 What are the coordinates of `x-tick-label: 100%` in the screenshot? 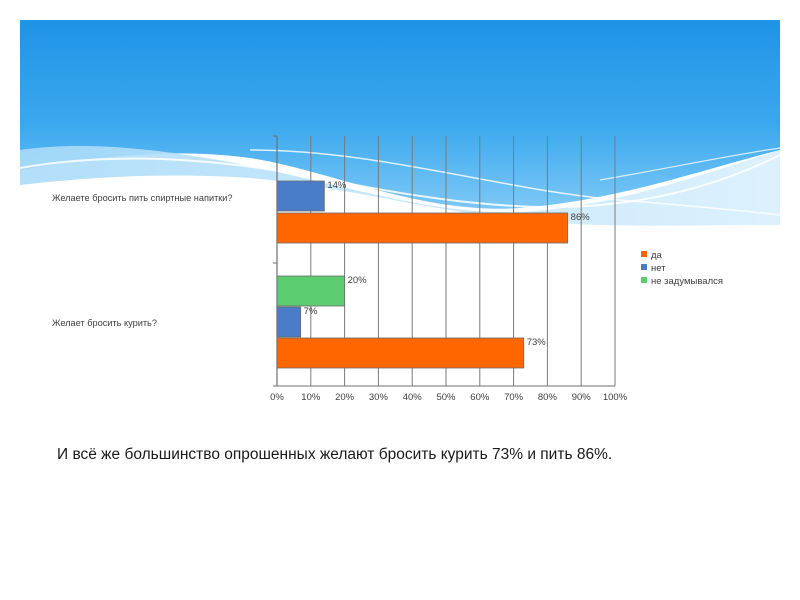 It's located at (615, 397).